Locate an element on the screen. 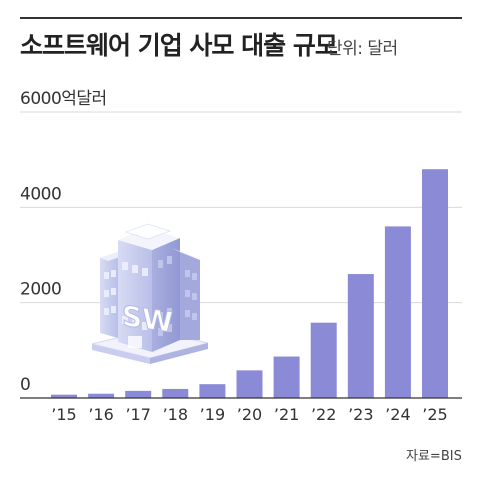  x-tick-label: ’18 is located at coordinates (175, 414).